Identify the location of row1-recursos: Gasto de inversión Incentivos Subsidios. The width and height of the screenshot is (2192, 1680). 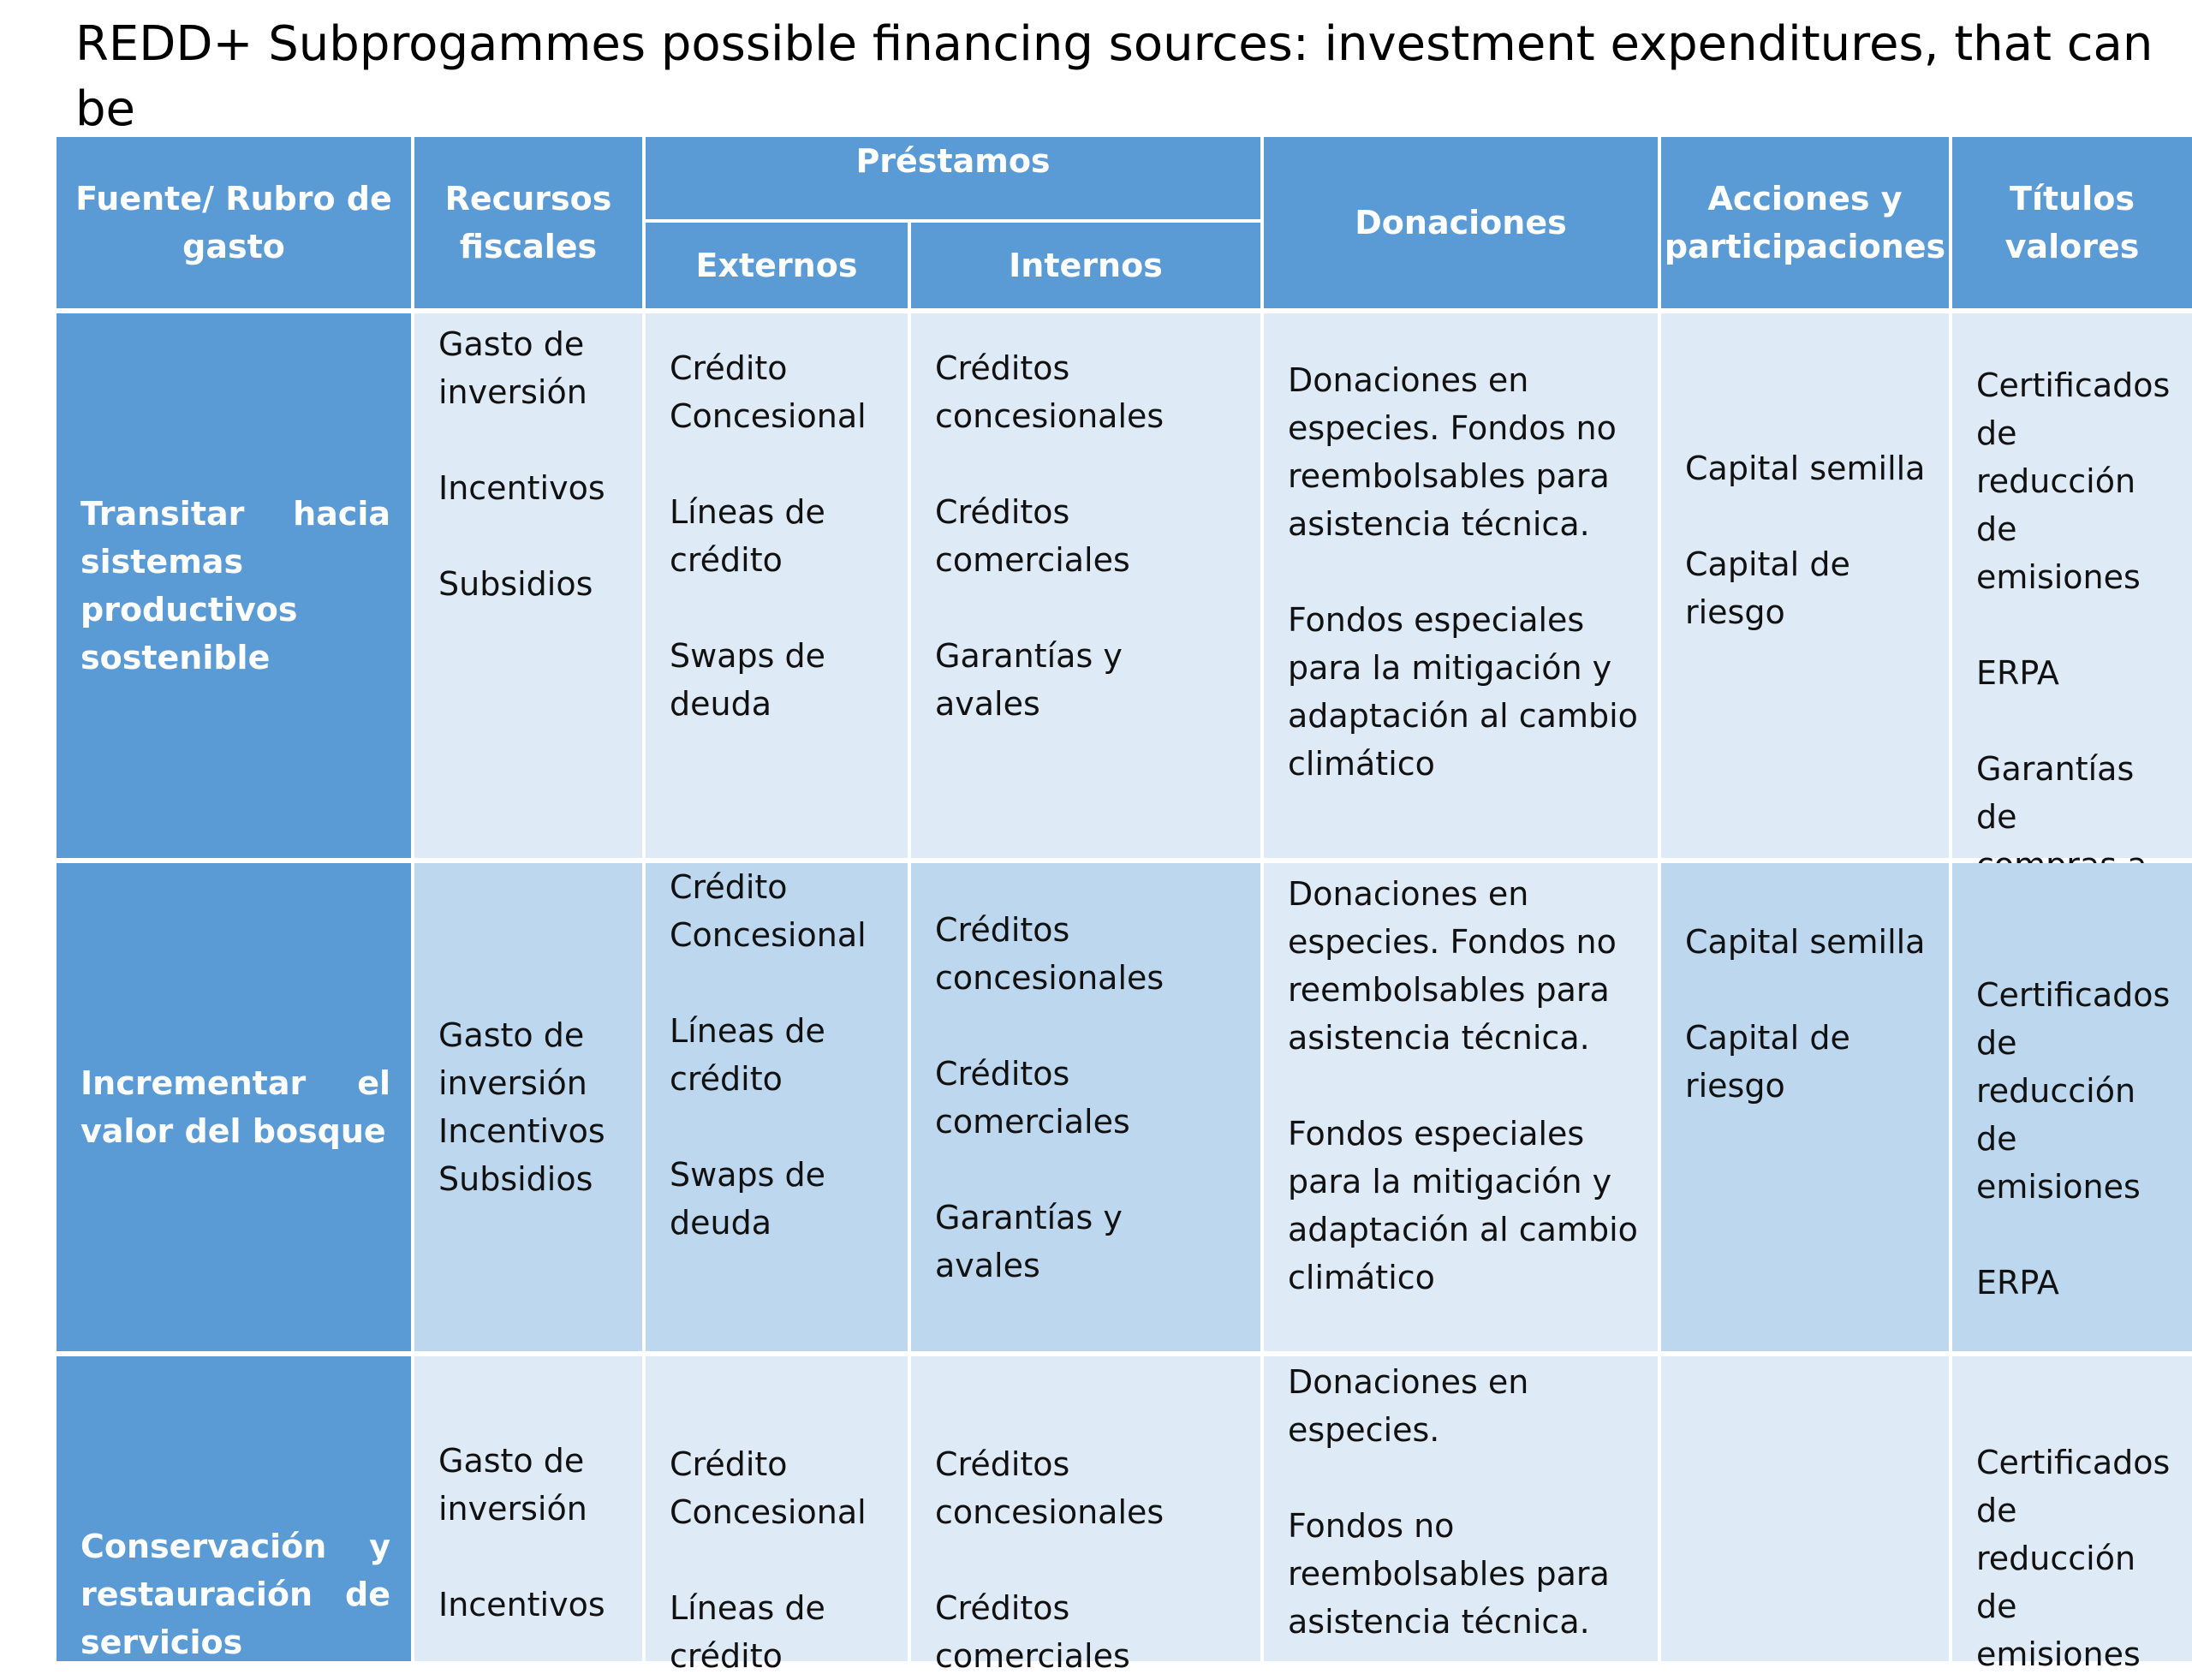
(528, 585).